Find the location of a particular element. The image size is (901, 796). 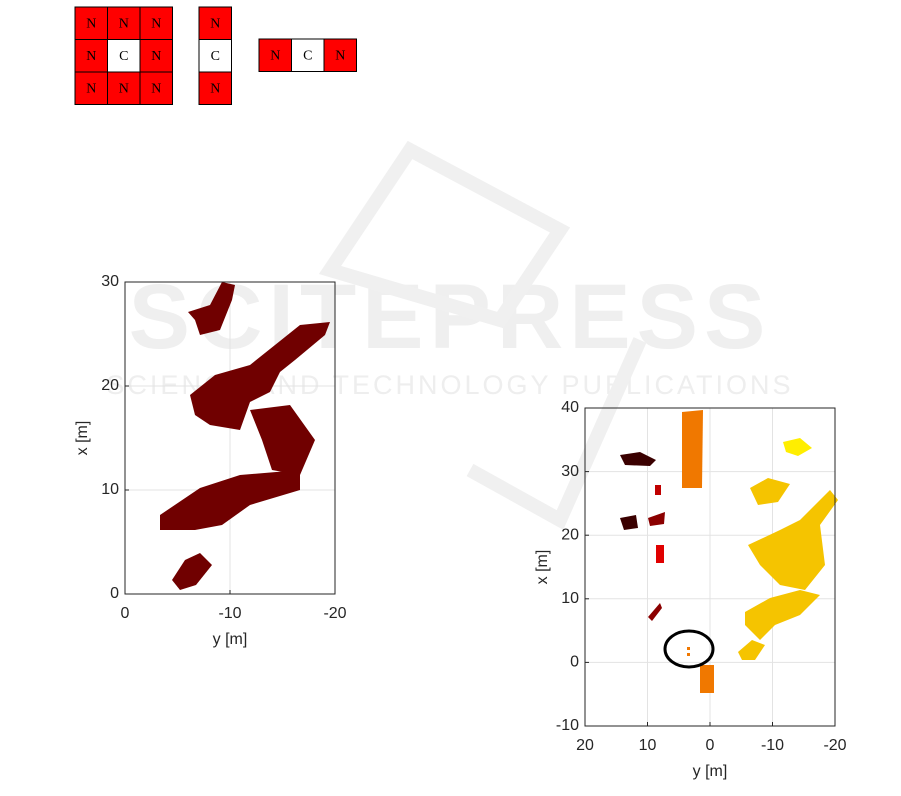

highlight-circle is located at coordinates (689, 649).